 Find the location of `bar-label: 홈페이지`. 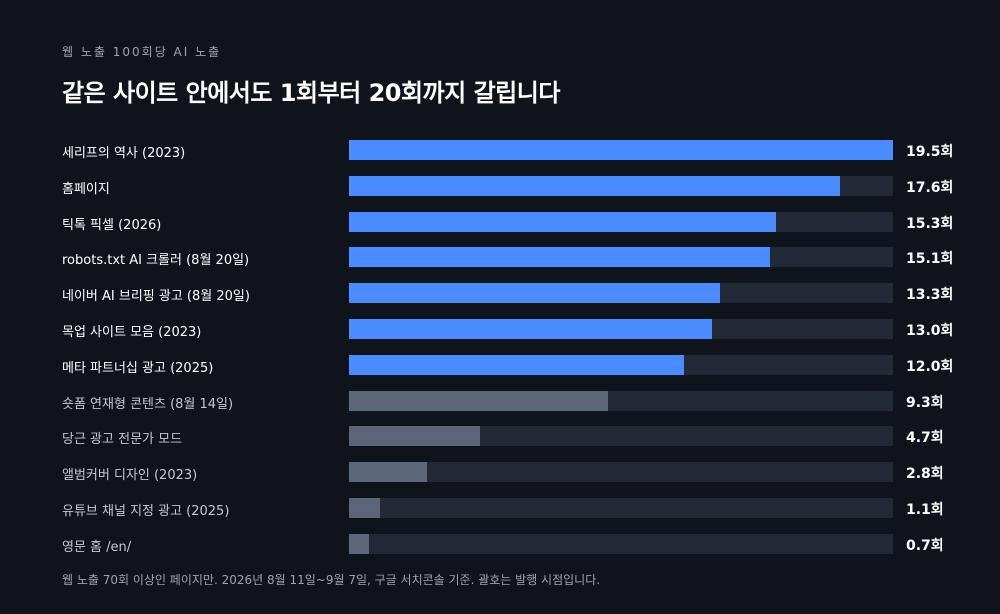

bar-label: 홈페이지 is located at coordinates (86, 189).